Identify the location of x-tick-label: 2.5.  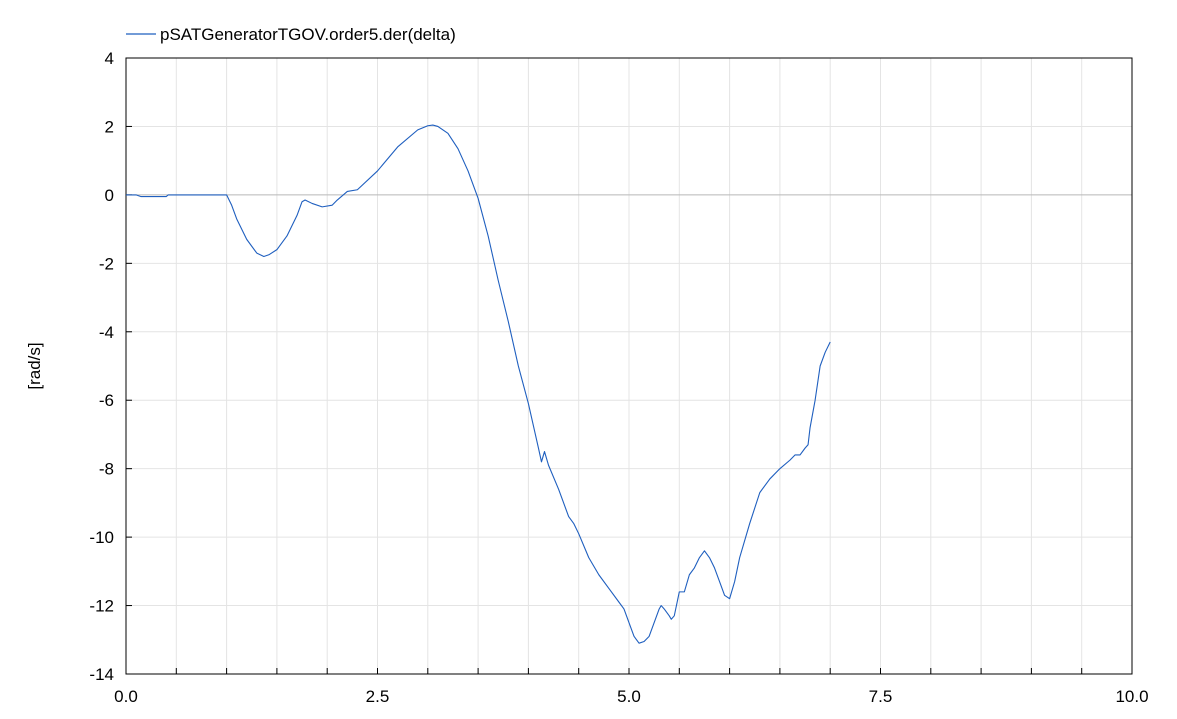
(378, 696).